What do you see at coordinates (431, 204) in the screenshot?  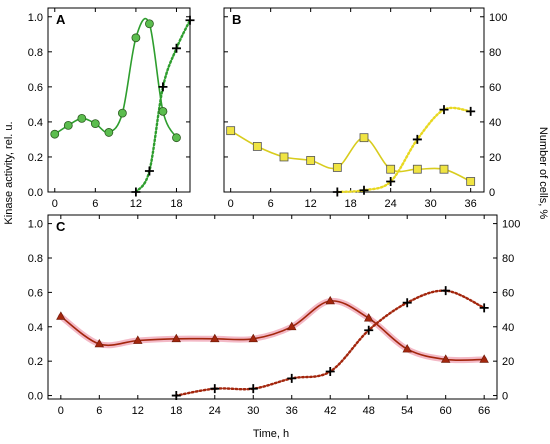 I see `x-tick-label: 30` at bounding box center [431, 204].